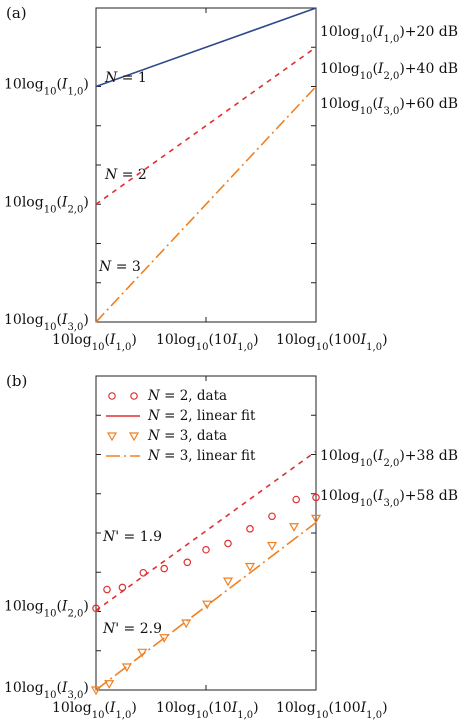 Image resolution: width=474 pixels, height=722 pixels. I want to click on series-label: N = 1, so click(125, 78).